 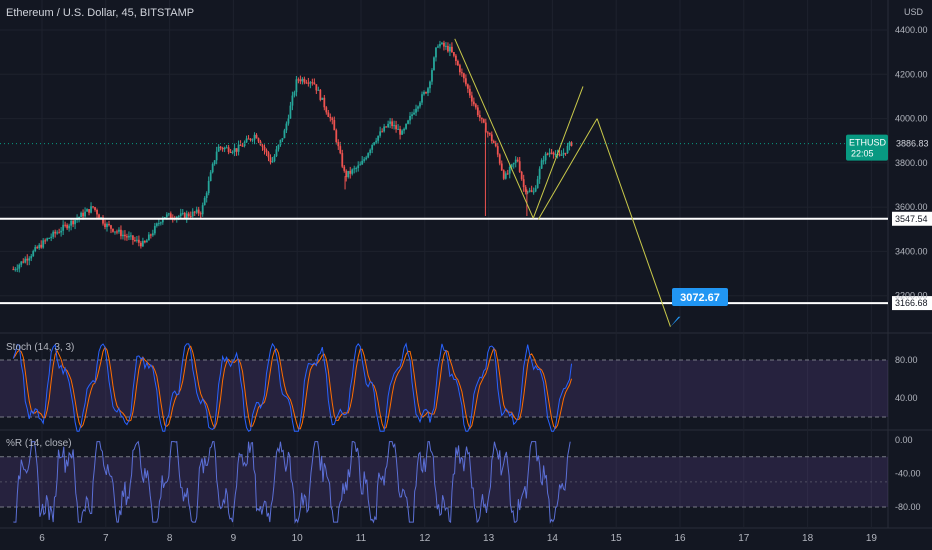 I want to click on williams-r-title: %R (14, close), so click(x=39, y=443).